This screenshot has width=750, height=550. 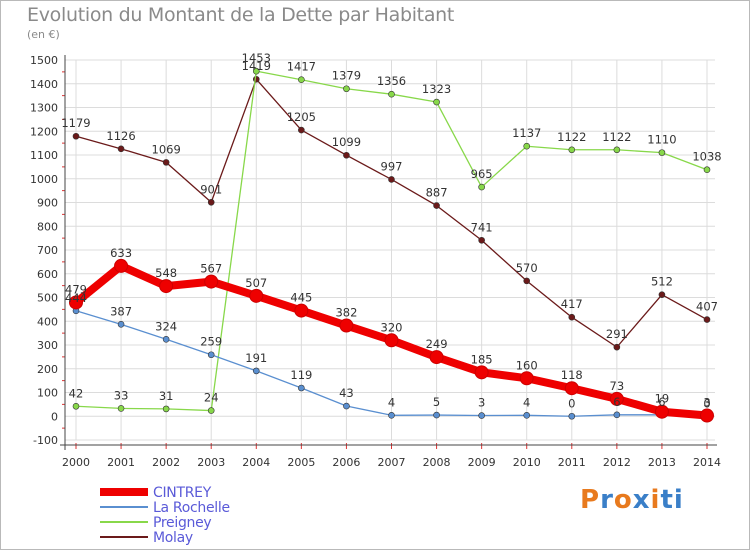 What do you see at coordinates (166, 462) in the screenshot?
I see `x-tick-label: 2002` at bounding box center [166, 462].